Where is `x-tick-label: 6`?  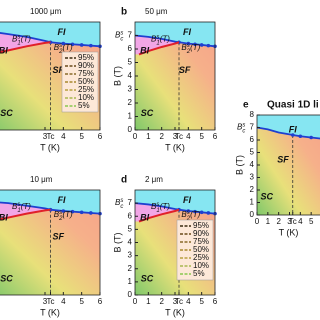 x-tick-label: 6 is located at coordinates (100, 136).